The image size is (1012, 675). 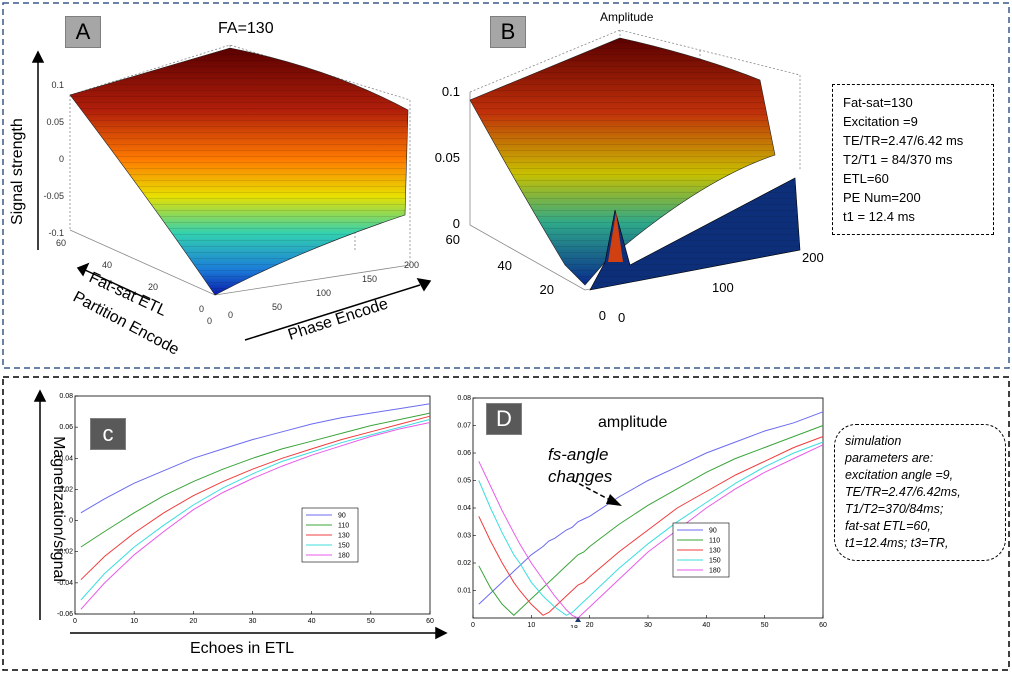 What do you see at coordinates (451, 91) in the screenshot?
I see `b-ztick-0: 0.1` at bounding box center [451, 91].